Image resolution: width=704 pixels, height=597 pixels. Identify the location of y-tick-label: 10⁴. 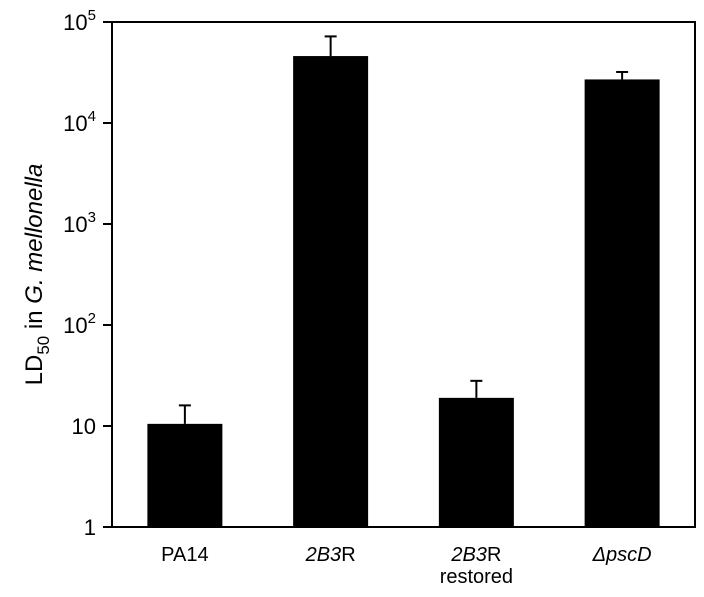
(79, 122).